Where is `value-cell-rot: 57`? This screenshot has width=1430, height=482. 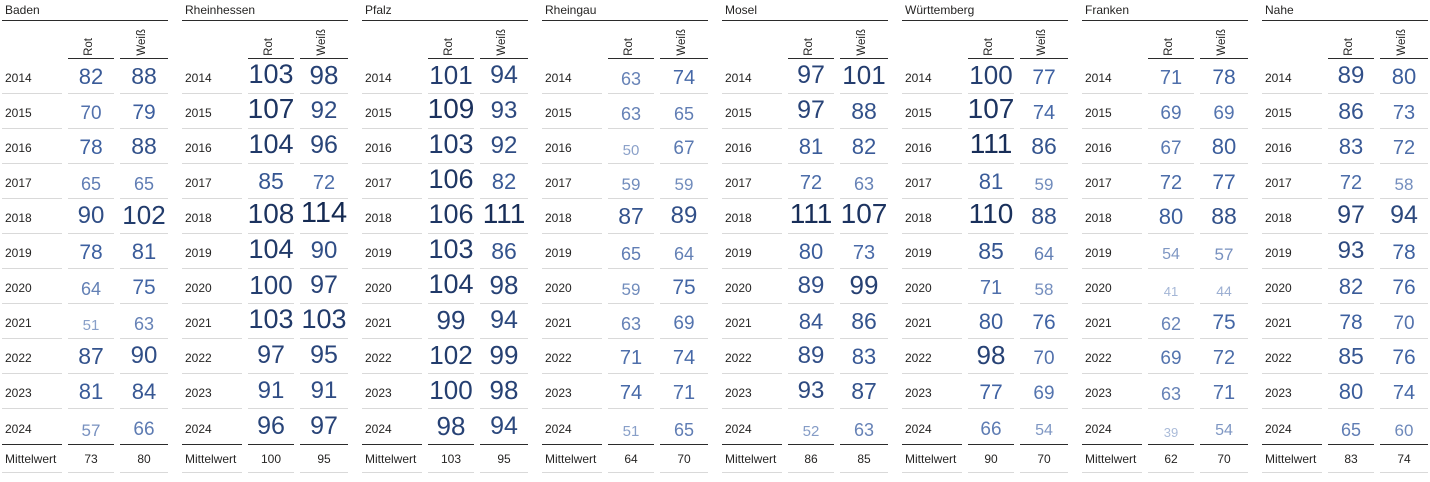
value-cell-rot: 57 is located at coordinates (91, 430).